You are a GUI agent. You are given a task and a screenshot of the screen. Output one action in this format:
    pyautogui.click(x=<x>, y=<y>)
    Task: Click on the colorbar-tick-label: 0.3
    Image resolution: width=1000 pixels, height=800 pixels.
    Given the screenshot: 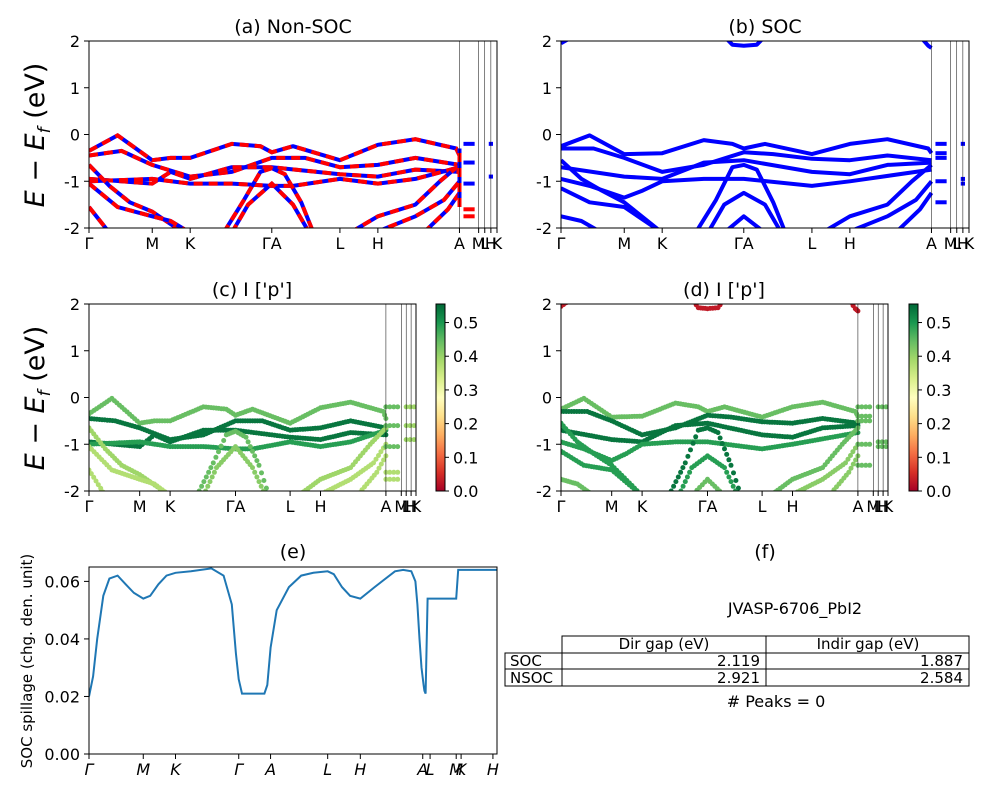 What is the action you would take?
    pyautogui.click(x=465, y=390)
    